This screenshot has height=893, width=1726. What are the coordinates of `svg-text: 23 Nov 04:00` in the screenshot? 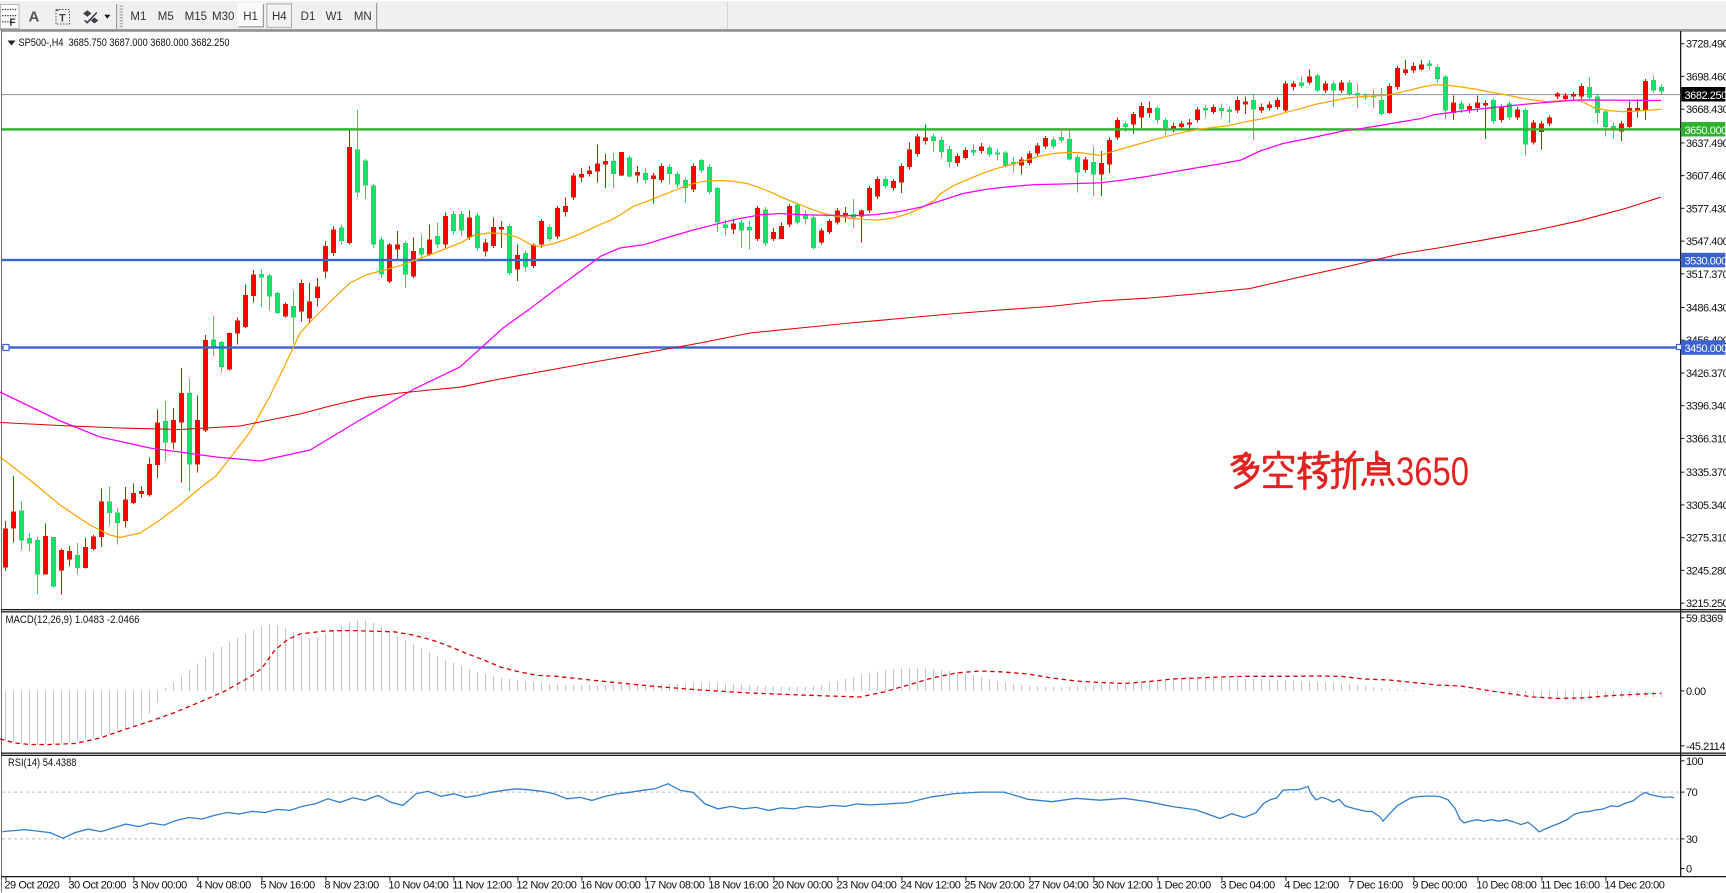 It's located at (866, 886).